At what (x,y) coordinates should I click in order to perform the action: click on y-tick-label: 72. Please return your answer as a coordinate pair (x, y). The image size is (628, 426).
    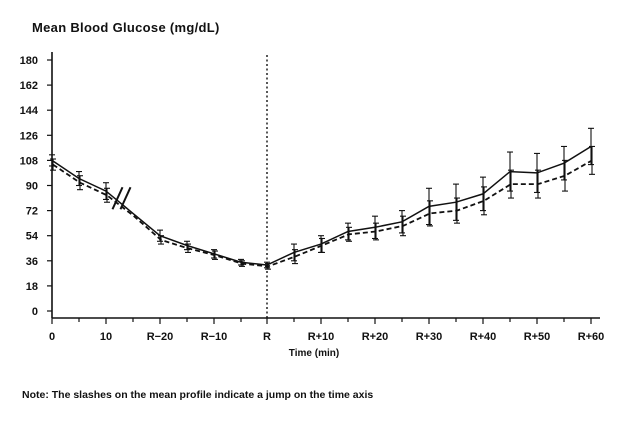
    Looking at the image, I should click on (32, 212).